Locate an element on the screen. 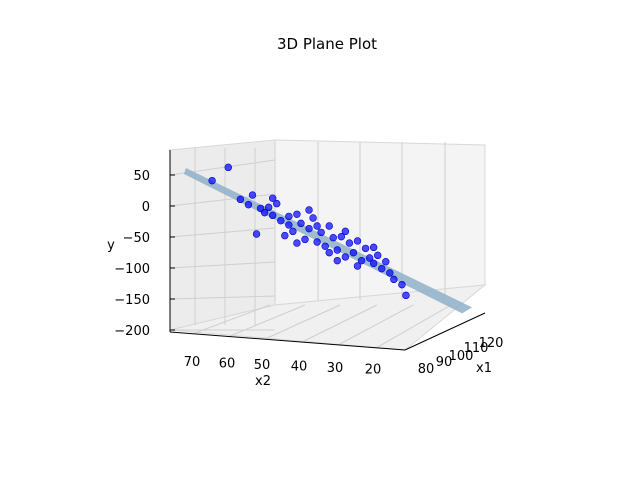 Image resolution: width=640 pixels, height=480 pixels. y-tick-label: −50 is located at coordinates (136, 238).